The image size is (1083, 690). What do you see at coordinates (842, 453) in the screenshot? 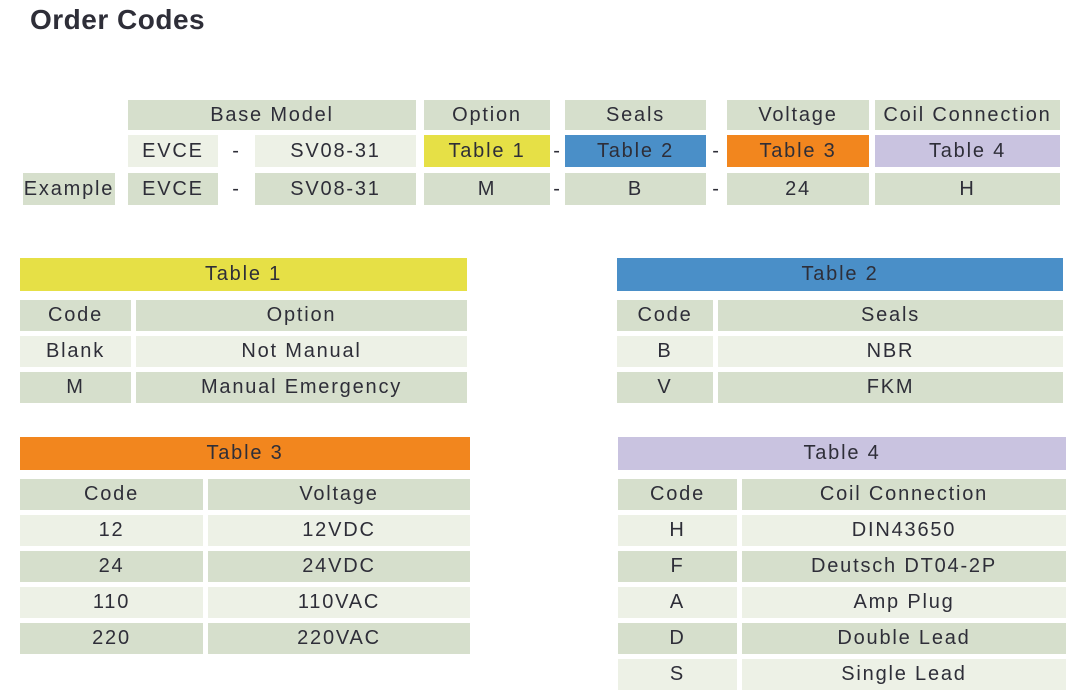
I see `table-4-title-bar: Table 4` at bounding box center [842, 453].